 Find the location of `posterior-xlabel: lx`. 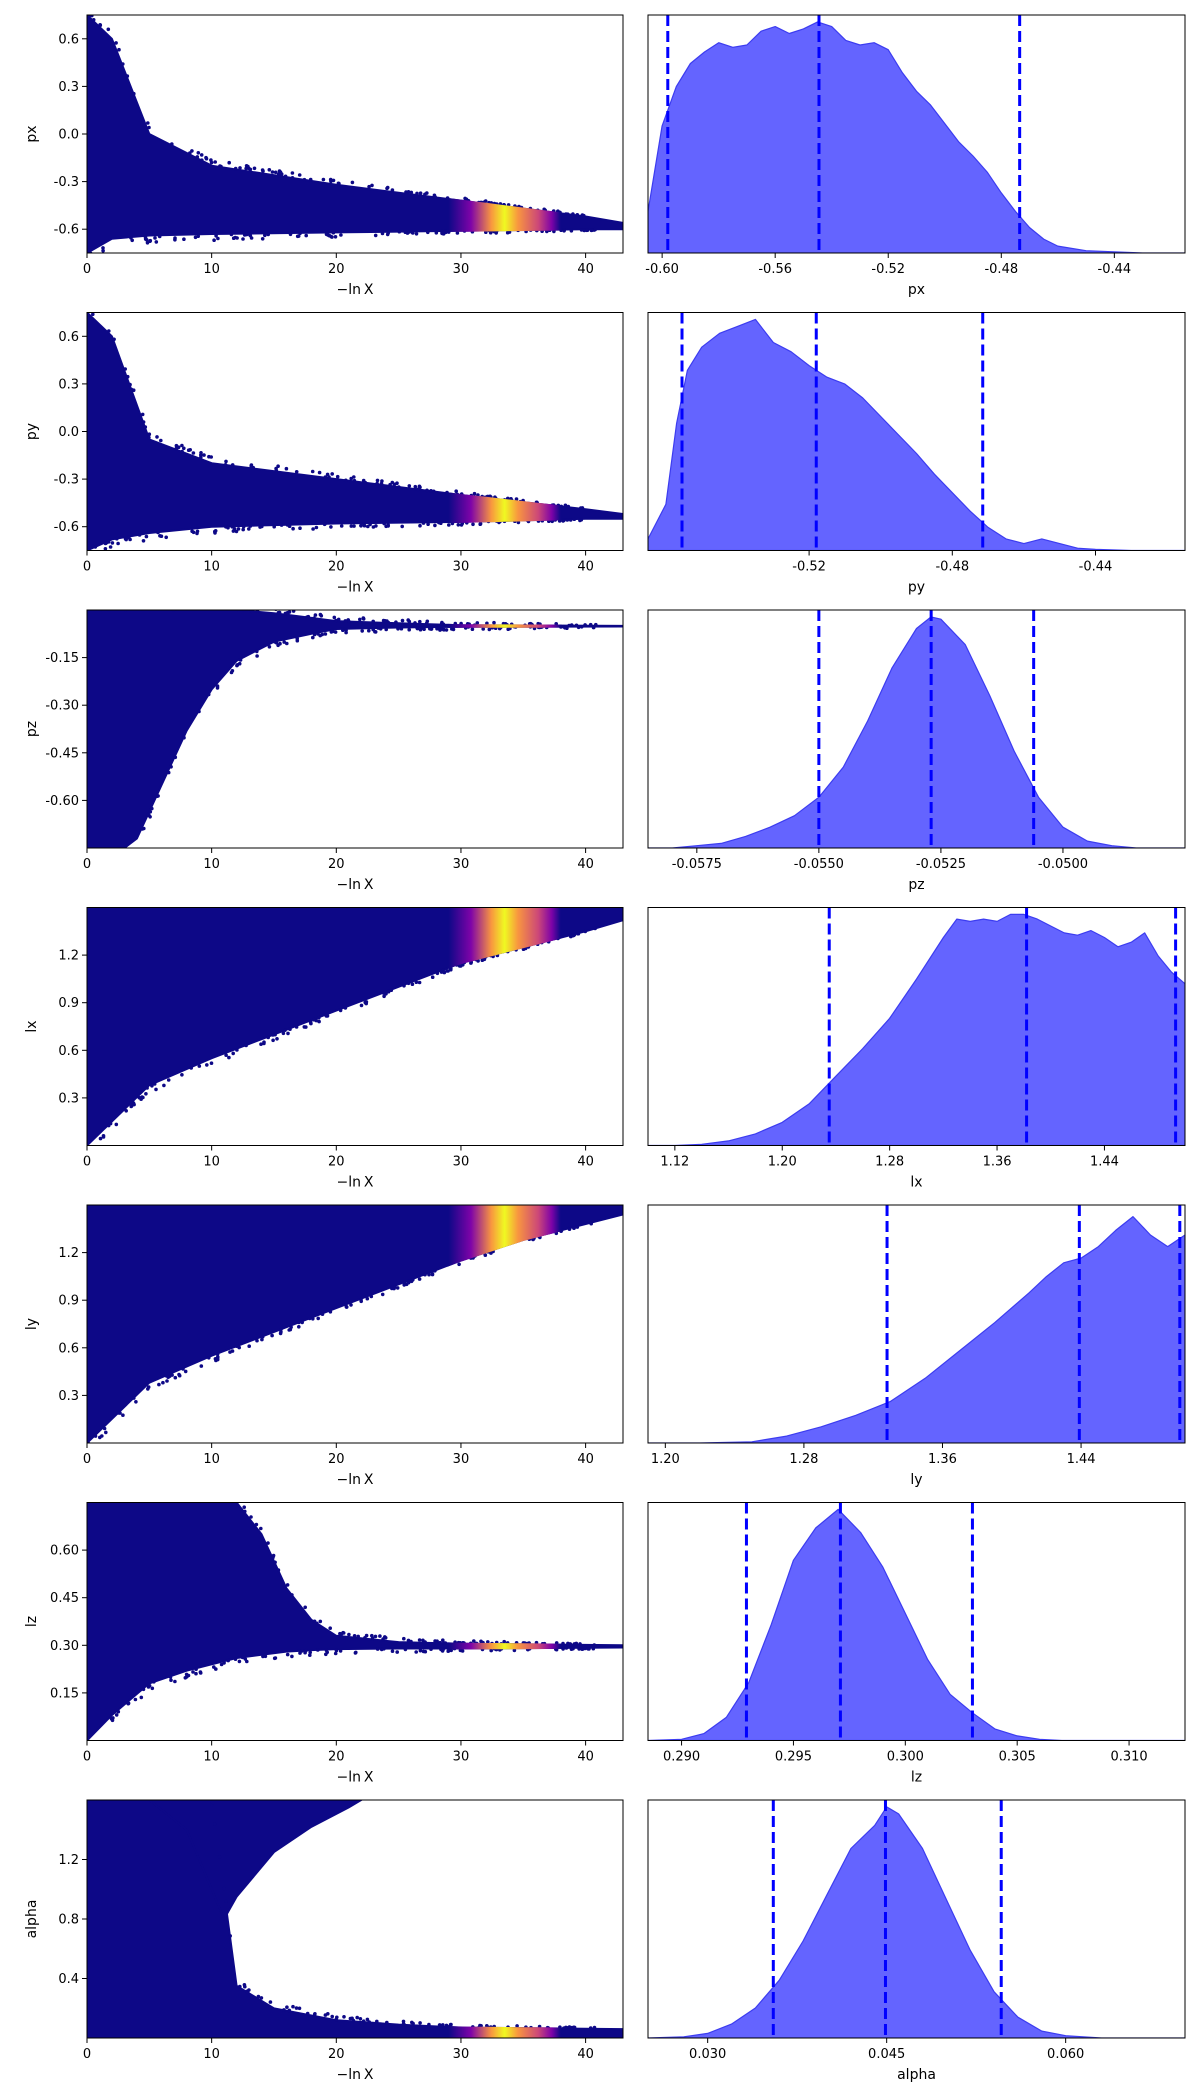

posterior-xlabel: lx is located at coordinates (916, 1183).